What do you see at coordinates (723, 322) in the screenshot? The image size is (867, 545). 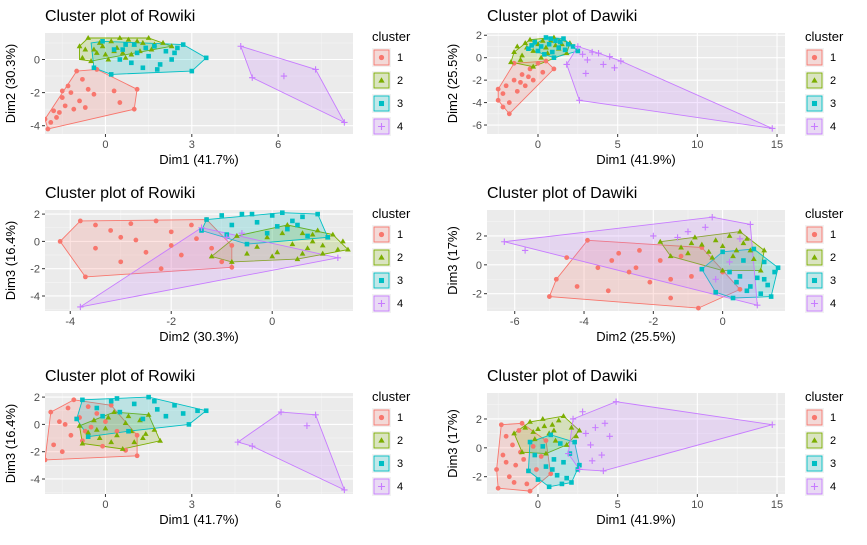 I see `x-tick-label: 0` at bounding box center [723, 322].